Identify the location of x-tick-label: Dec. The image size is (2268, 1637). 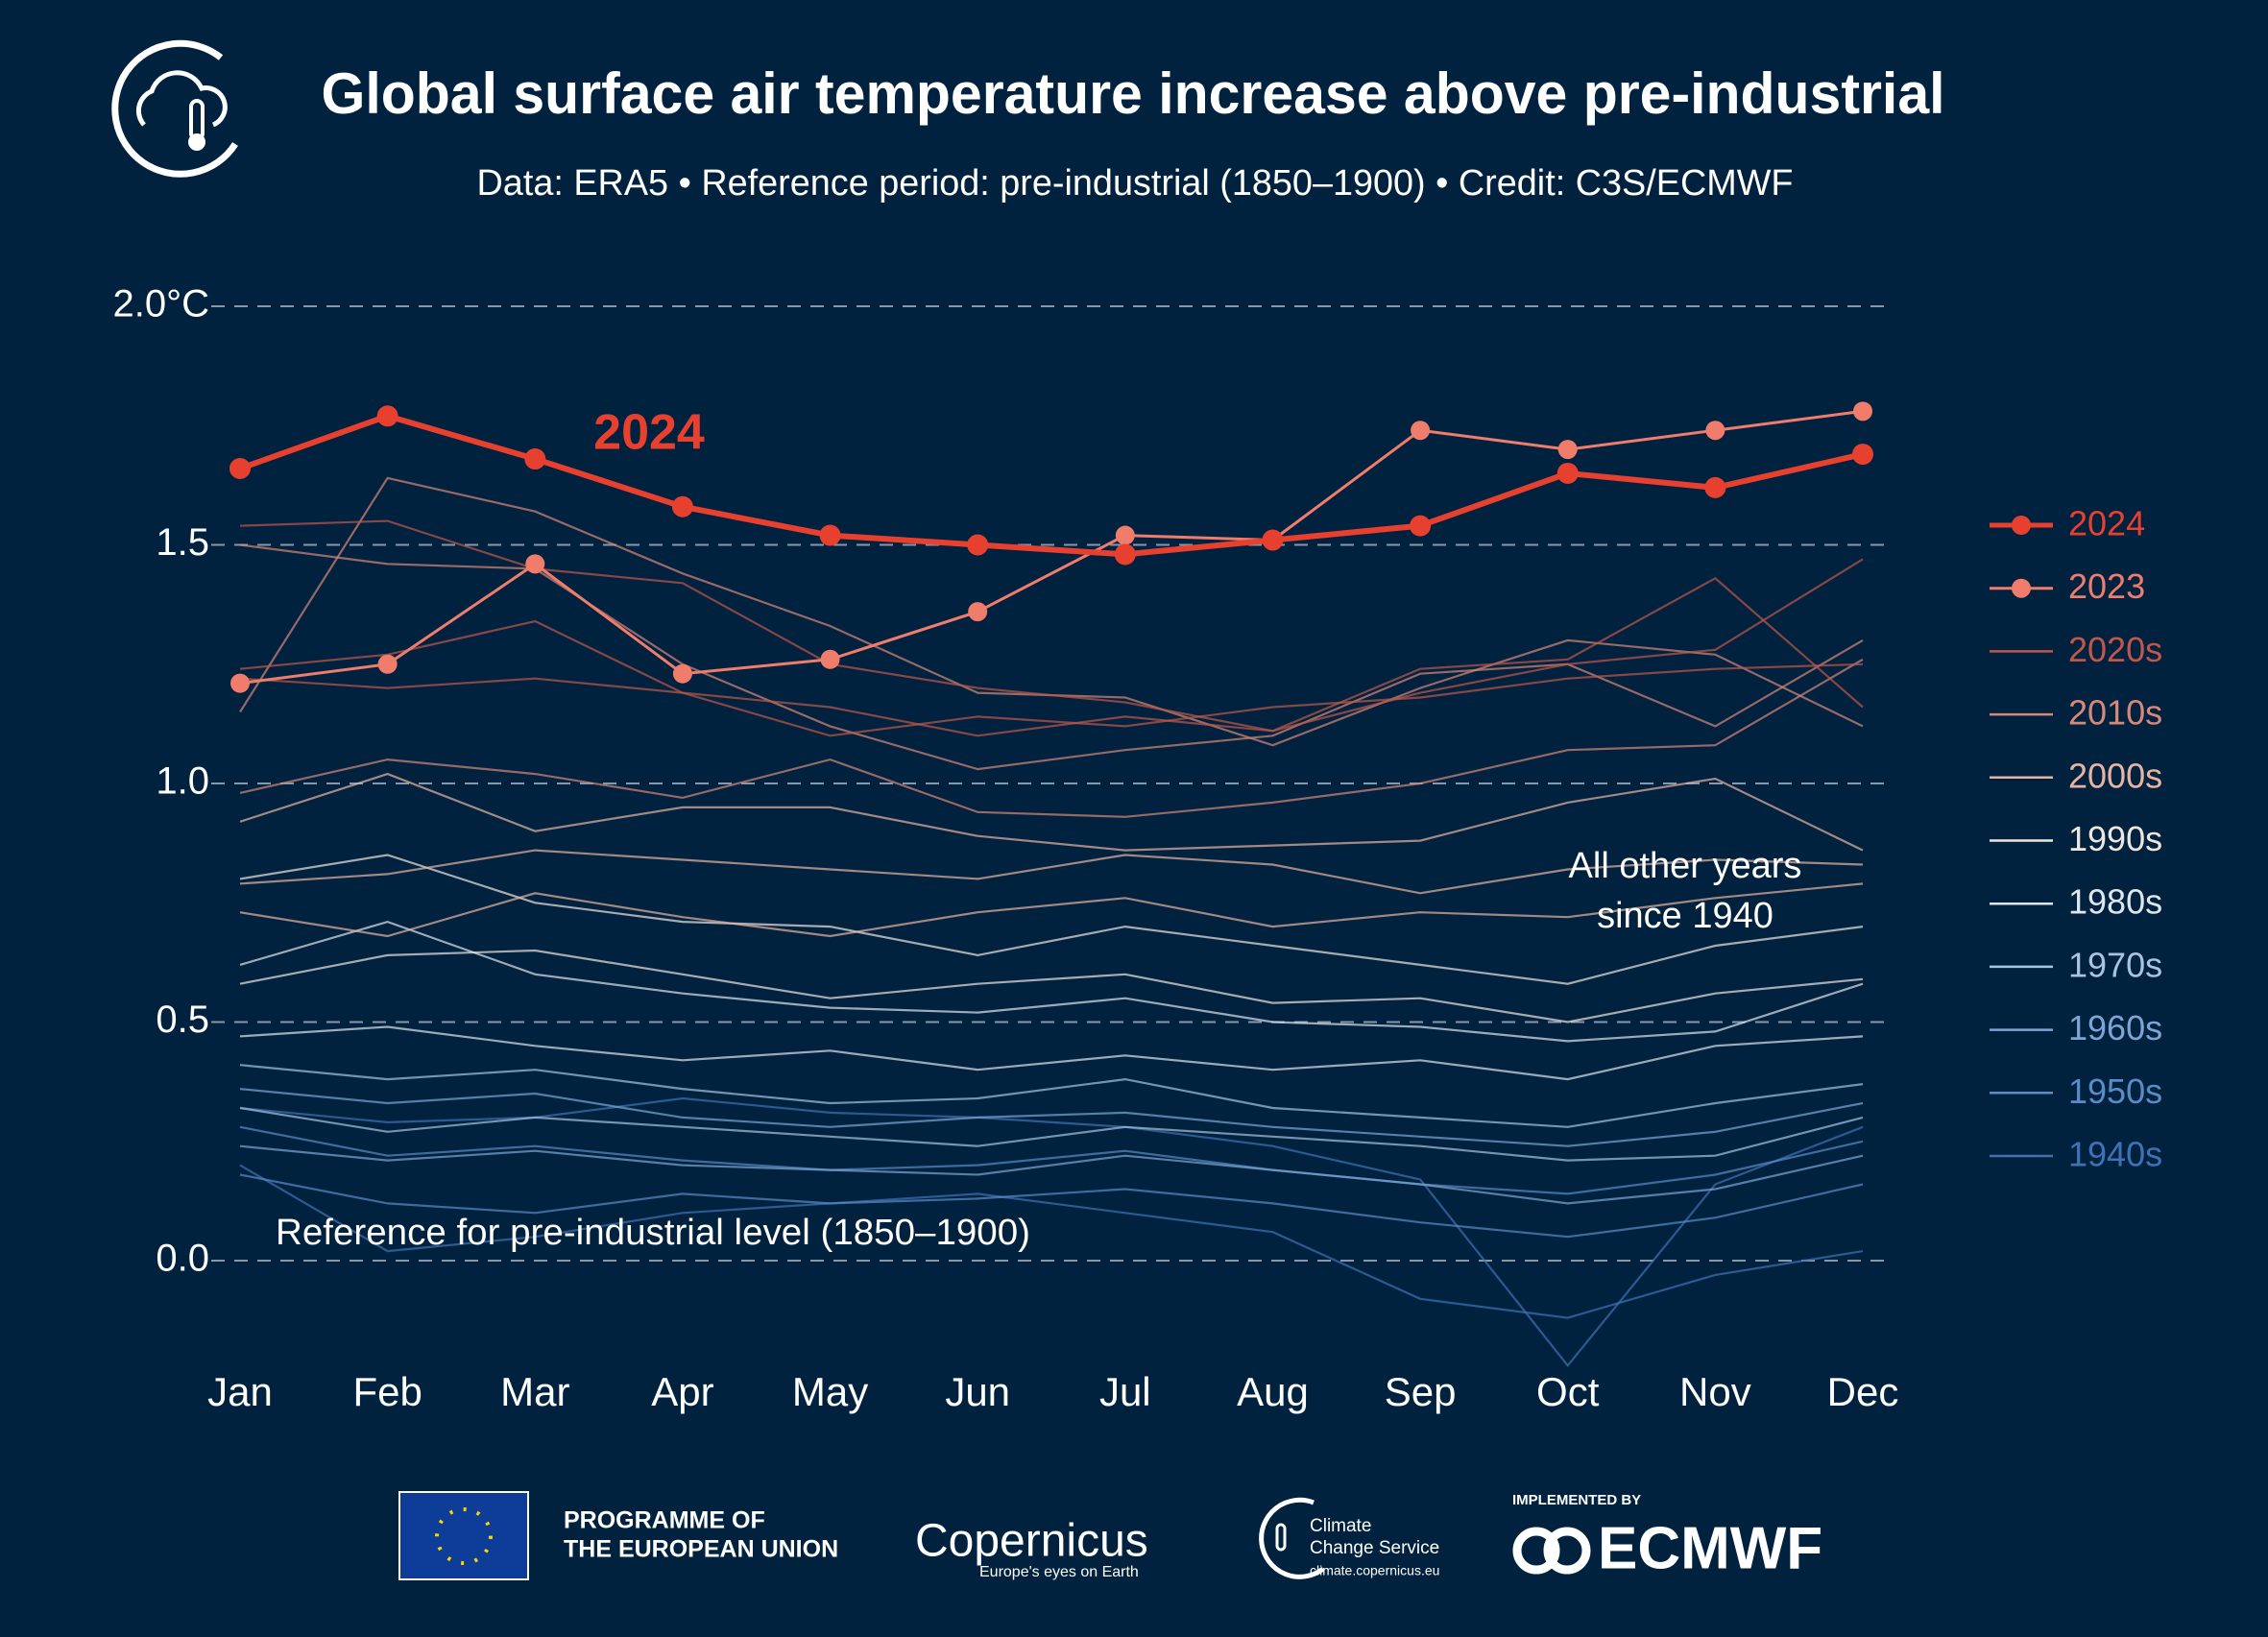
(1863, 1391).